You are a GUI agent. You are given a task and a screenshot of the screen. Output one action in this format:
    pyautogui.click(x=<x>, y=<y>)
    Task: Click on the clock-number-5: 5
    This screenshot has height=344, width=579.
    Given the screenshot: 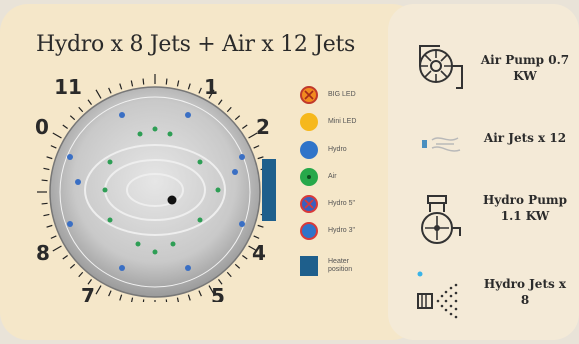 What is the action you would take?
    pyautogui.click(x=218, y=293)
    